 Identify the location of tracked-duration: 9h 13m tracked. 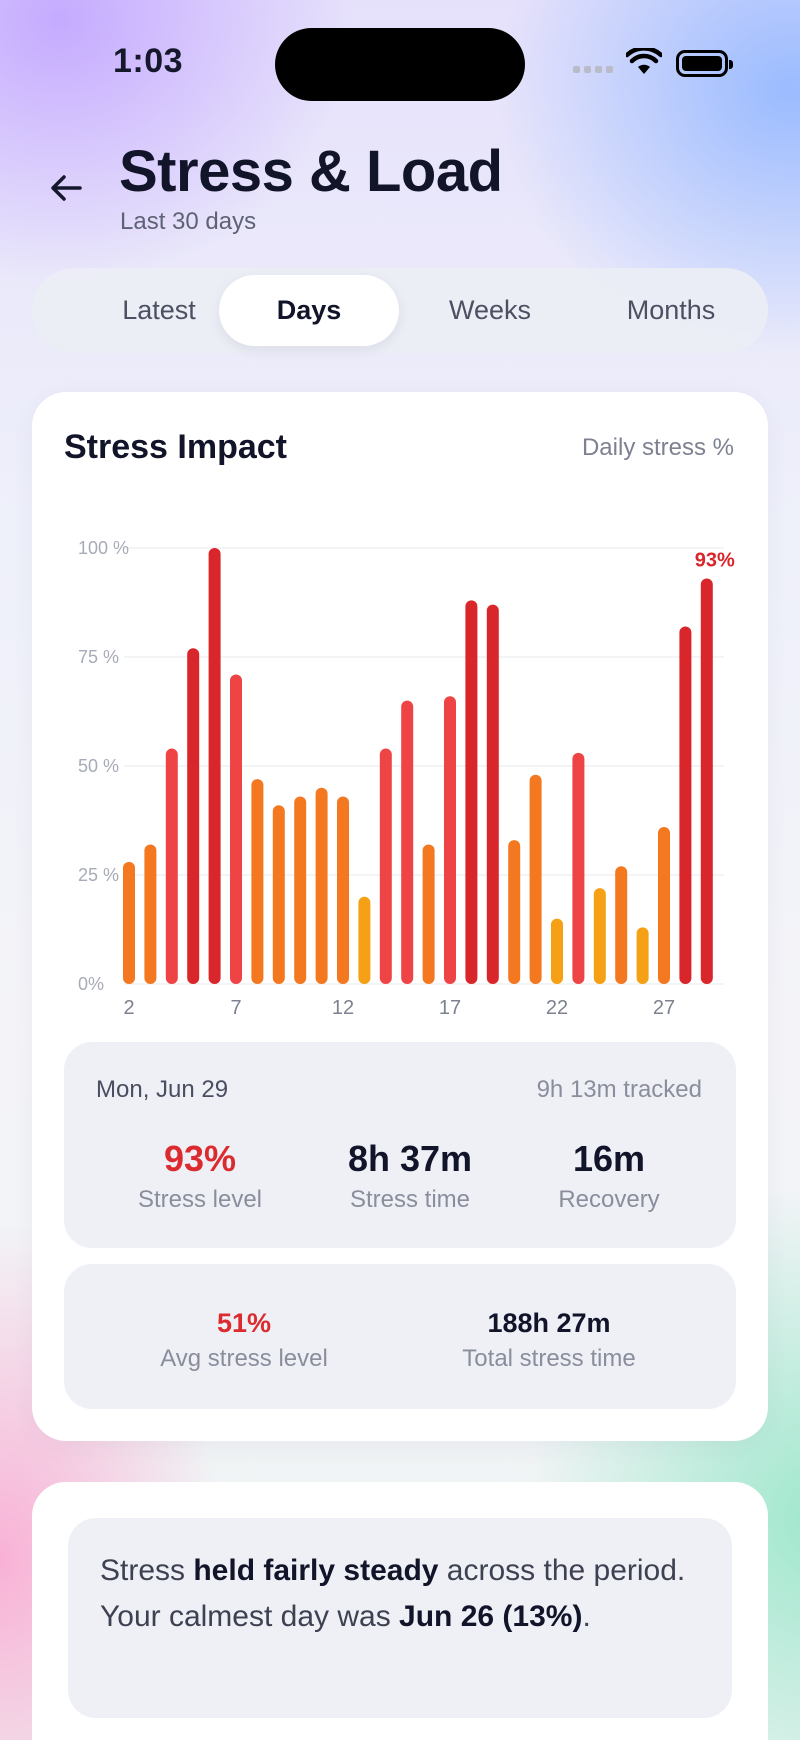
(619, 1089).